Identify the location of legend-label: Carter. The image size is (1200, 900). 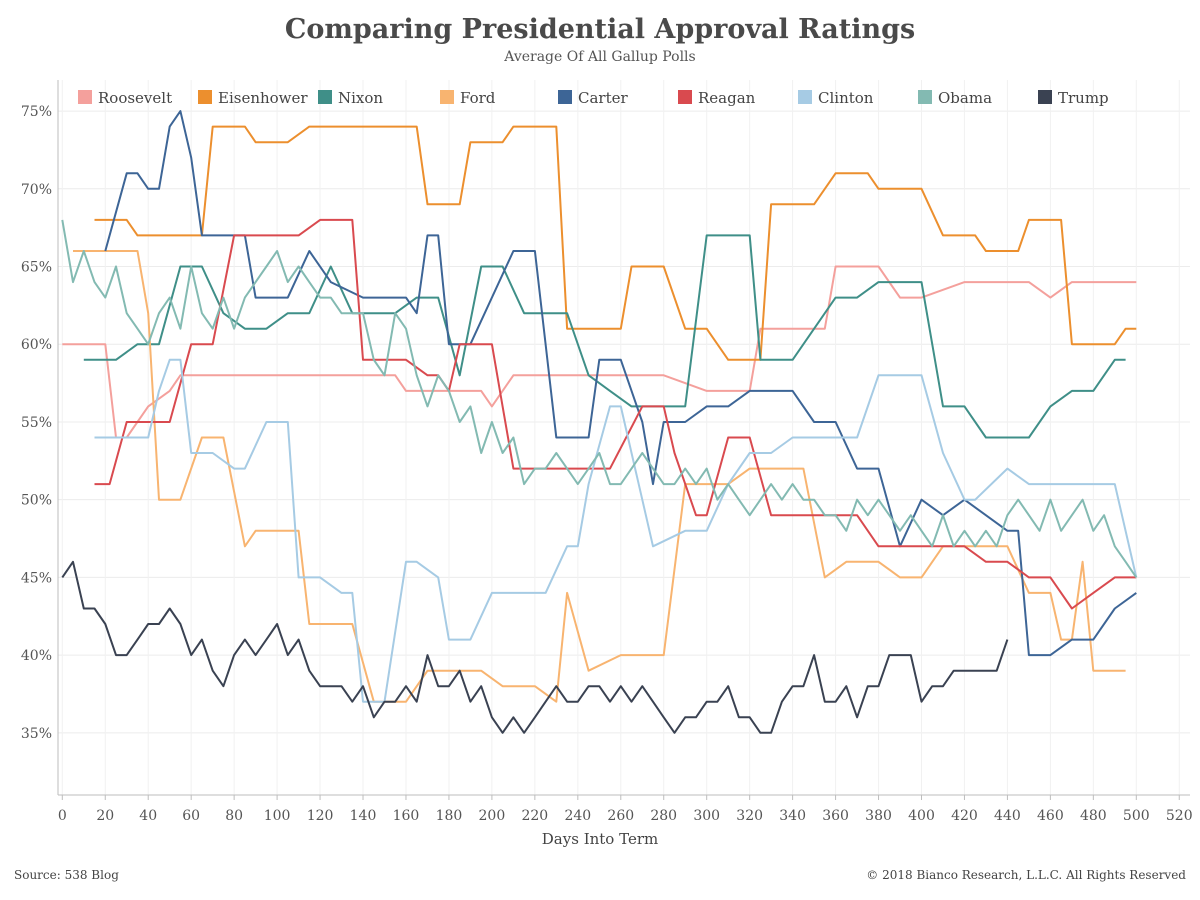
(603, 98).